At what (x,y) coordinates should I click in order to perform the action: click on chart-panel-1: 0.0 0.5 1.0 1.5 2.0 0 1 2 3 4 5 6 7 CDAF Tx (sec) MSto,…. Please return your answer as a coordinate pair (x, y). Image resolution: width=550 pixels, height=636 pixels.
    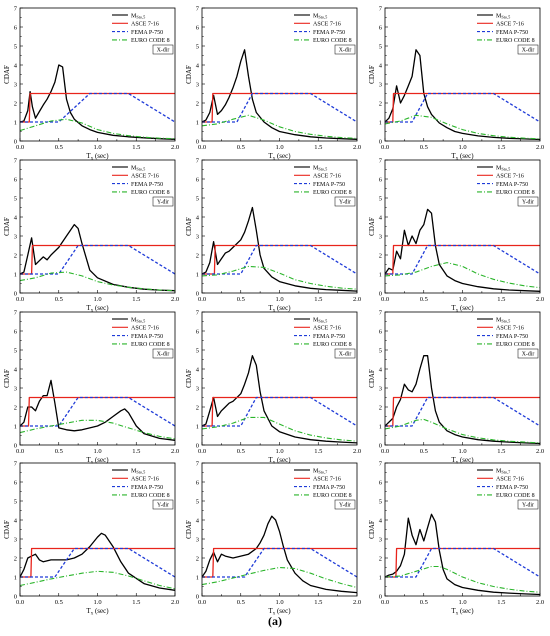
    Looking at the image, I should click on (91, 83).